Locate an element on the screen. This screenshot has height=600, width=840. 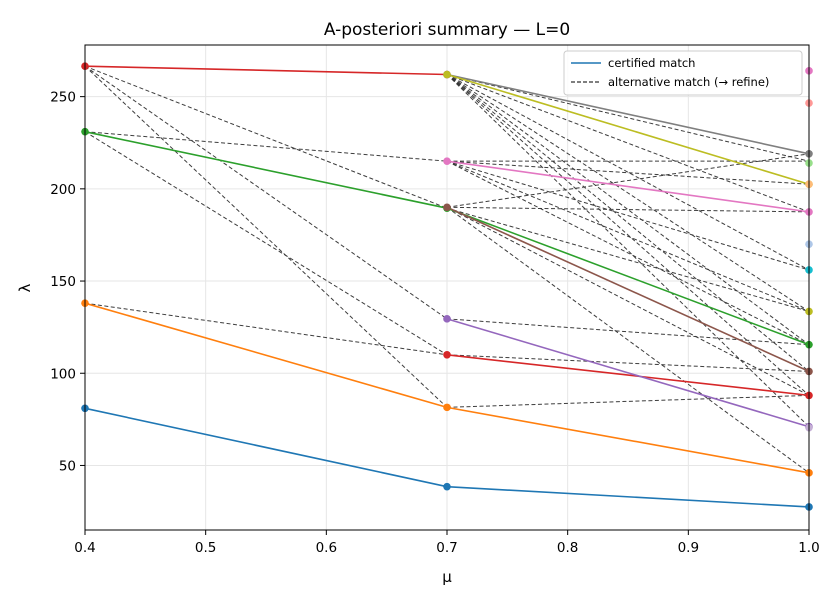
x-tick-label: 0.7 is located at coordinates (446, 548).